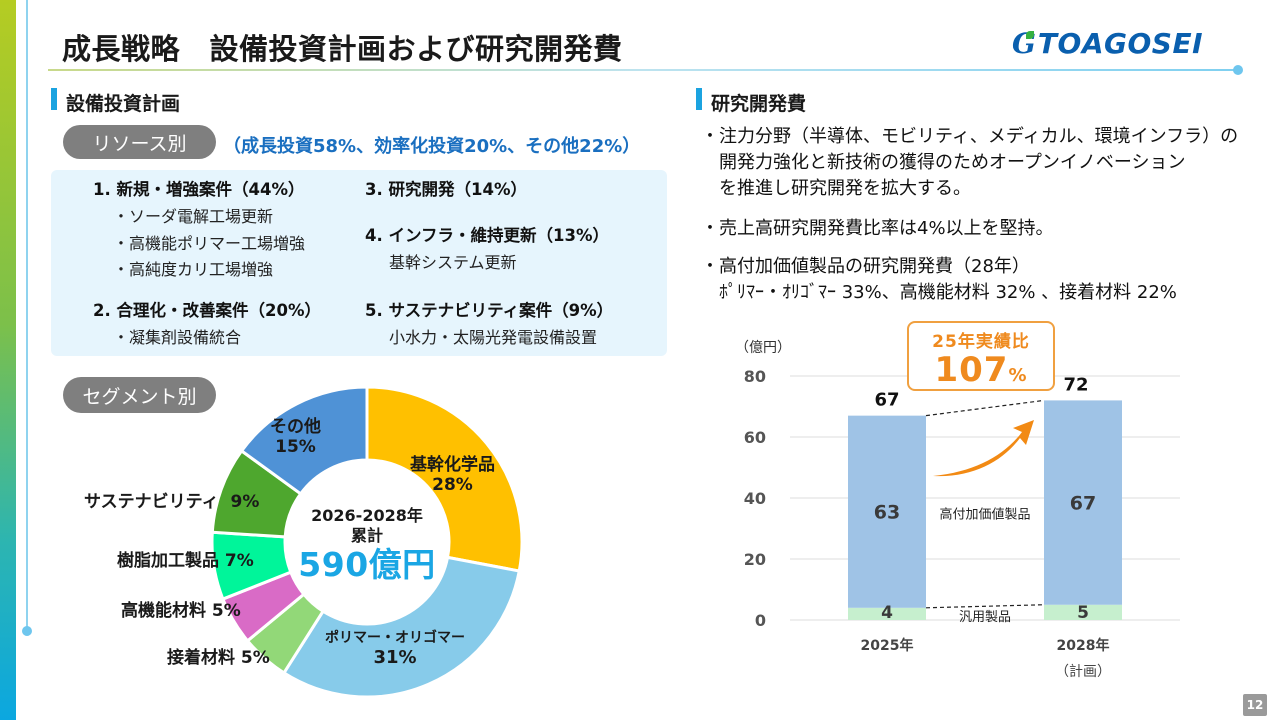  Describe the element at coordinates (760, 620) in the screenshot. I see `y-tick-label: 0` at that location.